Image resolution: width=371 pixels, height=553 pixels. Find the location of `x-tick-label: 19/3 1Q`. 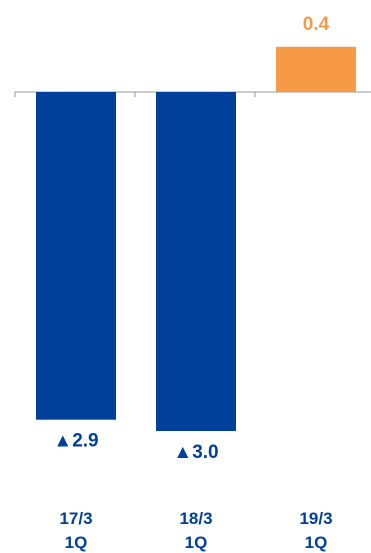

x-tick-label: 19/3 1Q is located at coordinates (315, 530).